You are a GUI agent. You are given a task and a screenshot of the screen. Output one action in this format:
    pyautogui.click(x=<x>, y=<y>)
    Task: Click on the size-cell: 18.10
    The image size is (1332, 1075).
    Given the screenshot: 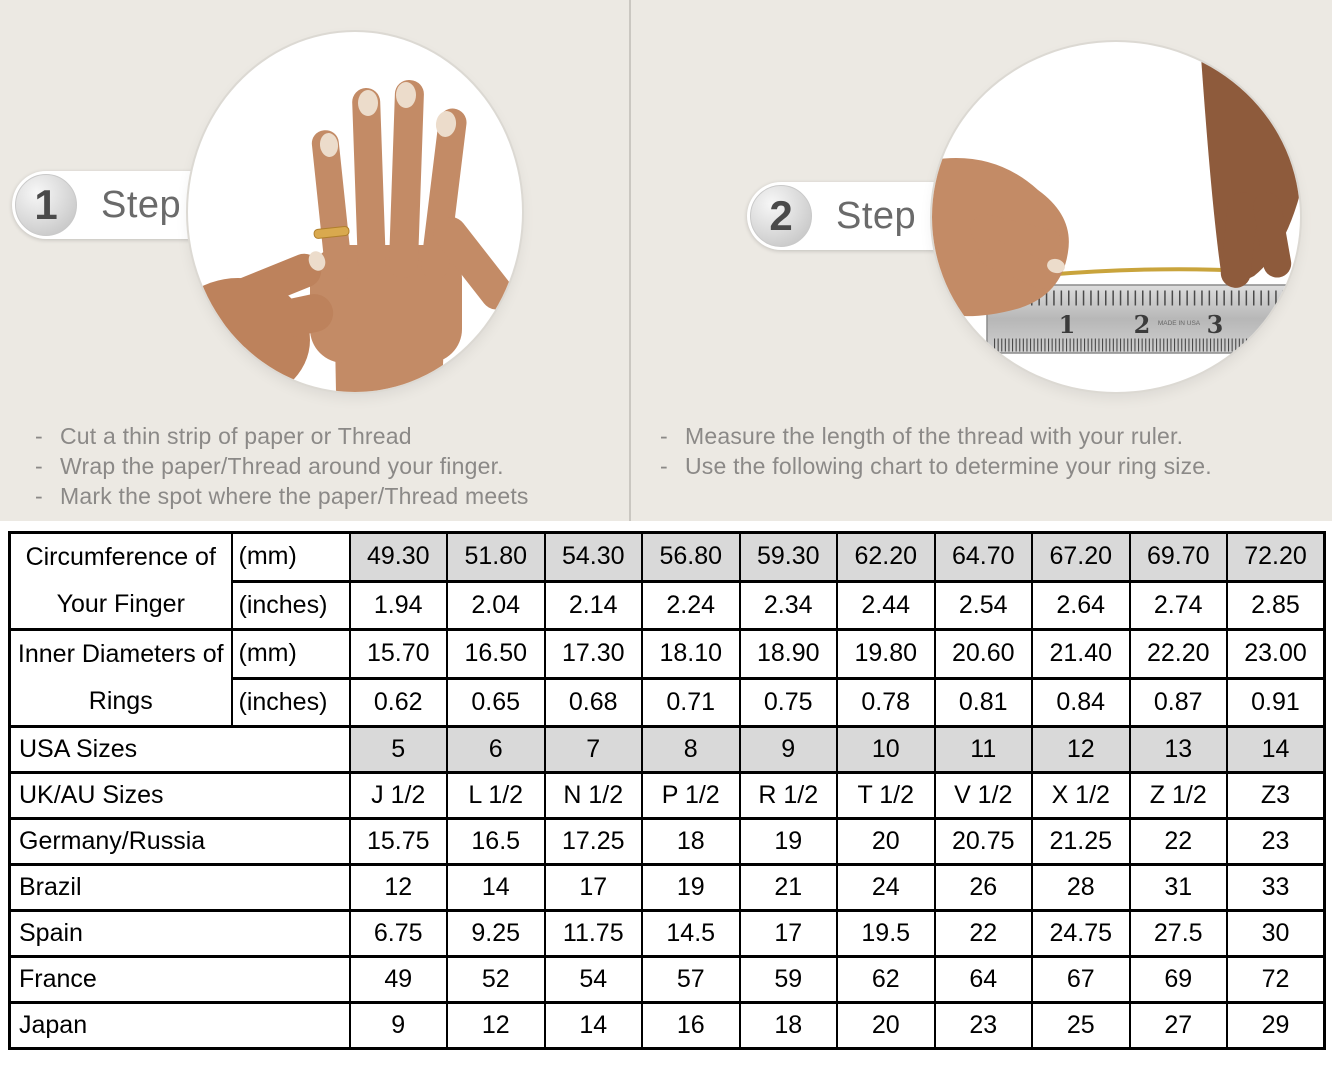 What is the action you would take?
    pyautogui.click(x=691, y=653)
    